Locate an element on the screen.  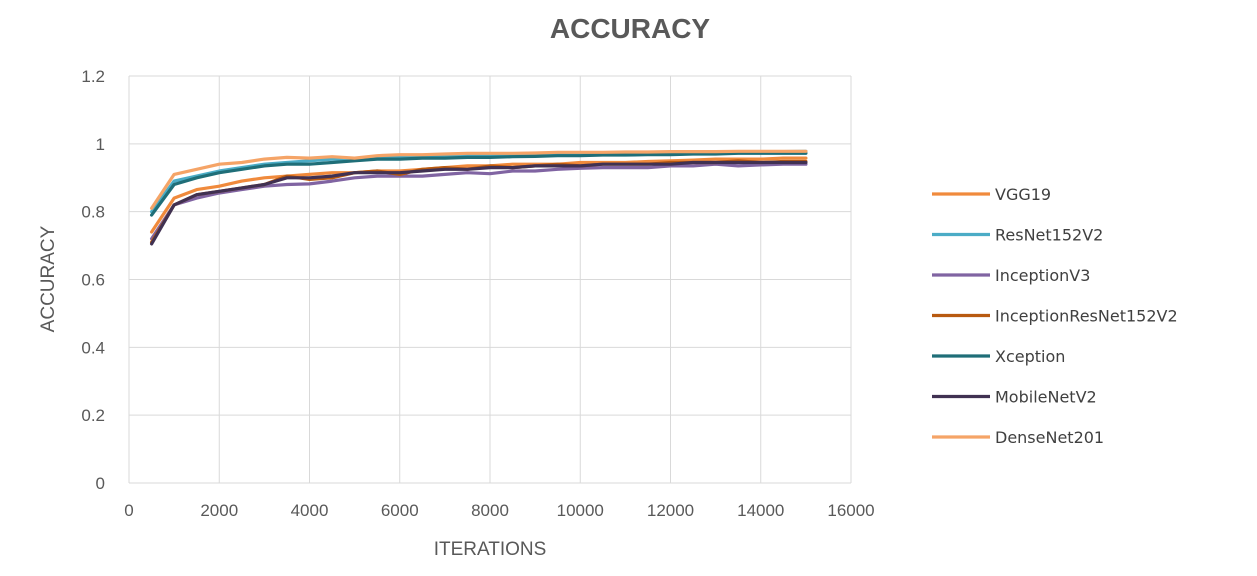
y-axis-title: ACCURACY is located at coordinates (48, 278).